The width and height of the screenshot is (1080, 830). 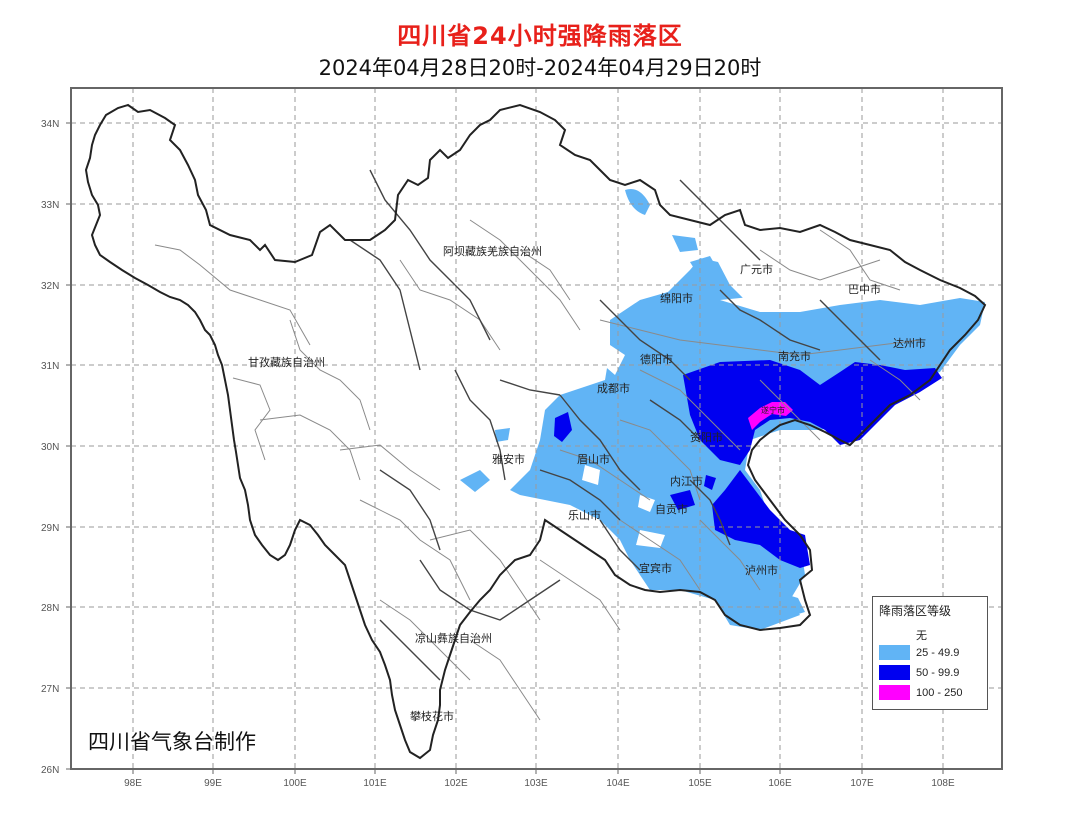 What do you see at coordinates (862, 783) in the screenshot?
I see `svg-text: 107E` at bounding box center [862, 783].